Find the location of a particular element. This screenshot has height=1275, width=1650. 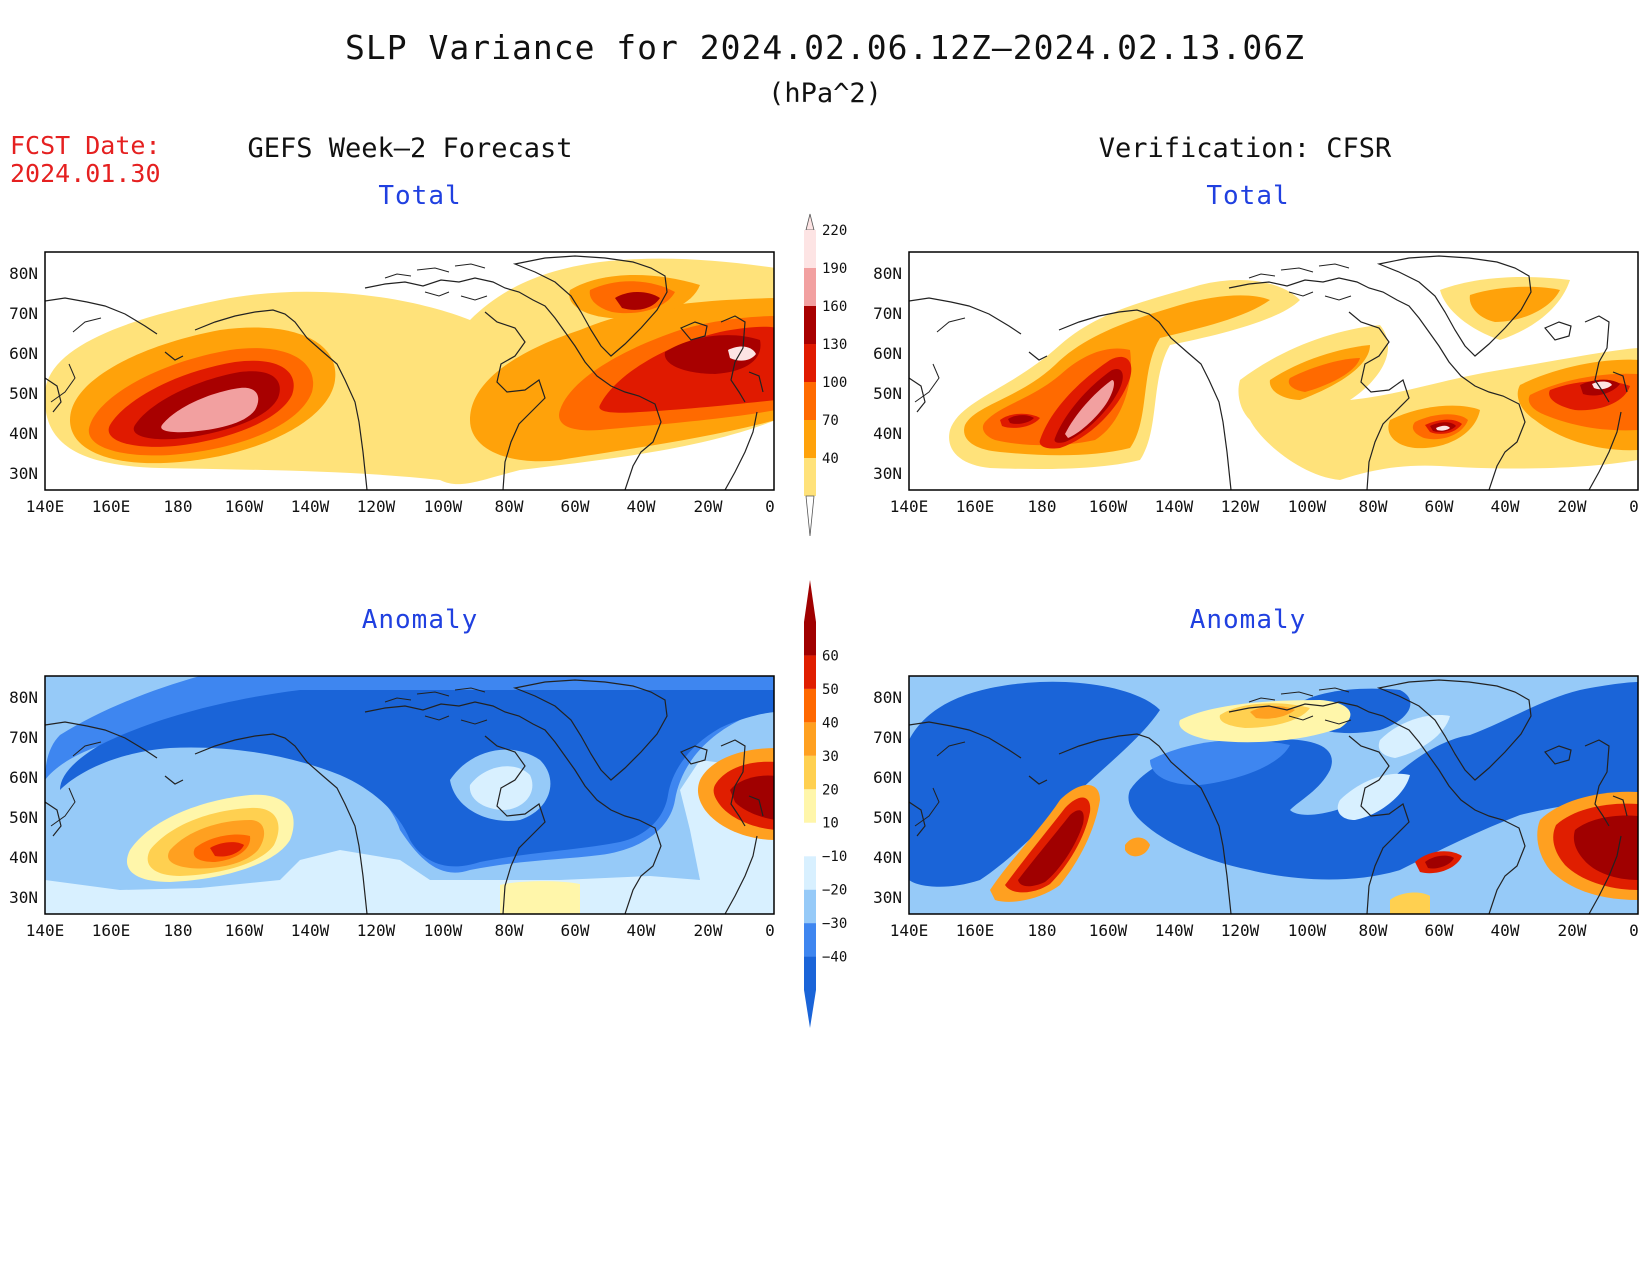

colorbar-level-label: 60 is located at coordinates (830, 656).